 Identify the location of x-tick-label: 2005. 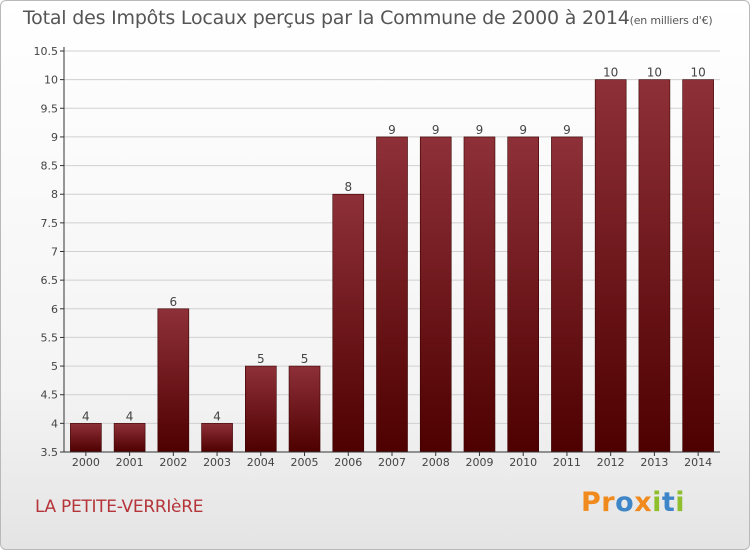
(305, 462).